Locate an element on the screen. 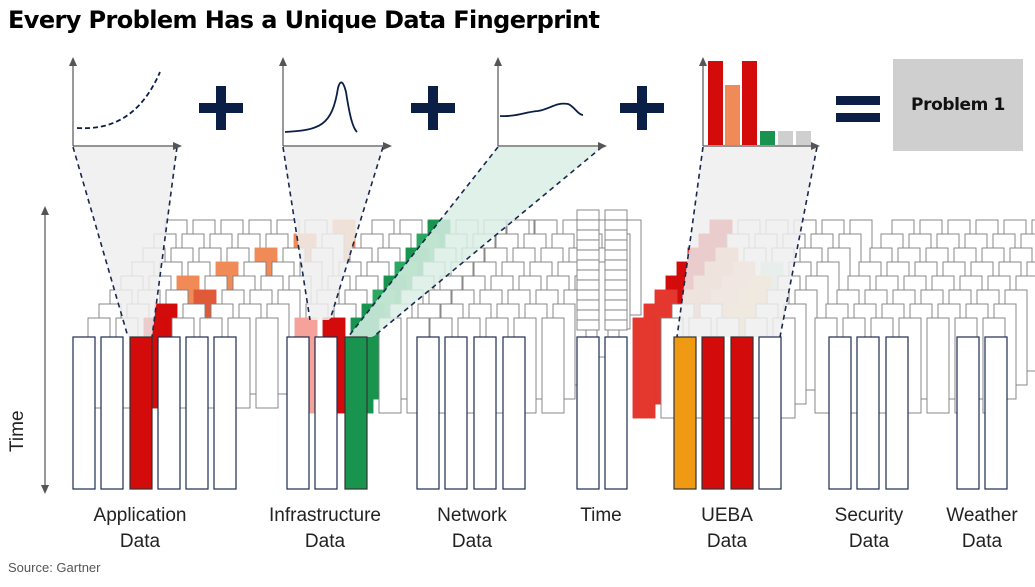 The height and width of the screenshot is (587, 1035). category-label-weather: Weather Data is located at coordinates (982, 528).